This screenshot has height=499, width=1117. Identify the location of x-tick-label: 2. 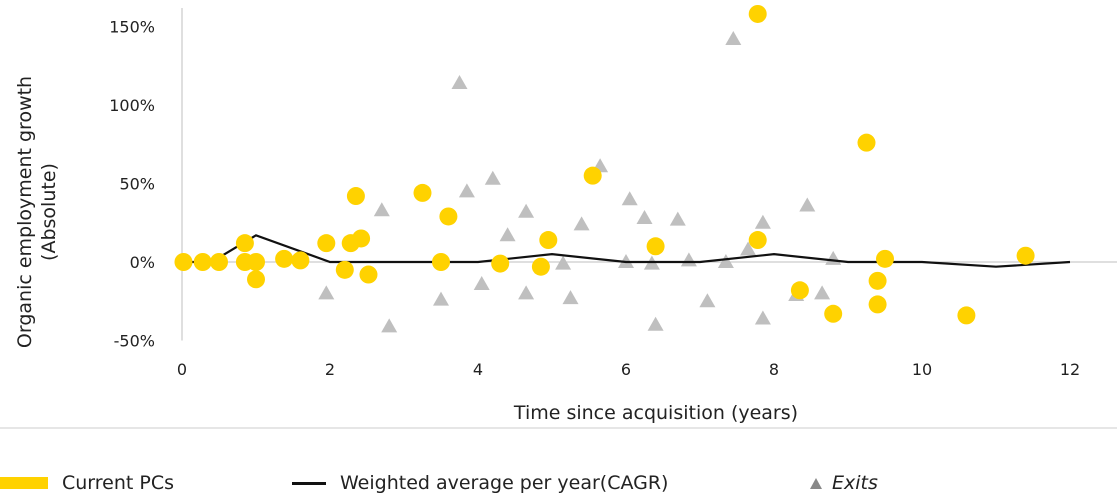
(330, 369).